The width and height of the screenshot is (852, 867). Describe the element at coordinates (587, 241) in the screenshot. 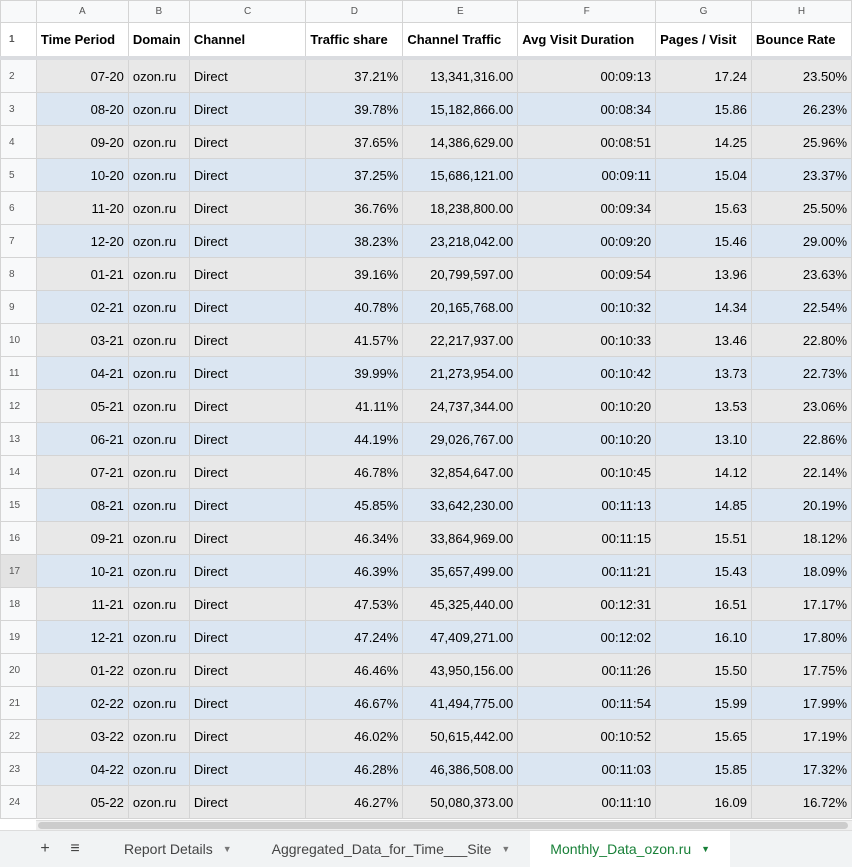

I see `cell: 00:09:20` at that location.